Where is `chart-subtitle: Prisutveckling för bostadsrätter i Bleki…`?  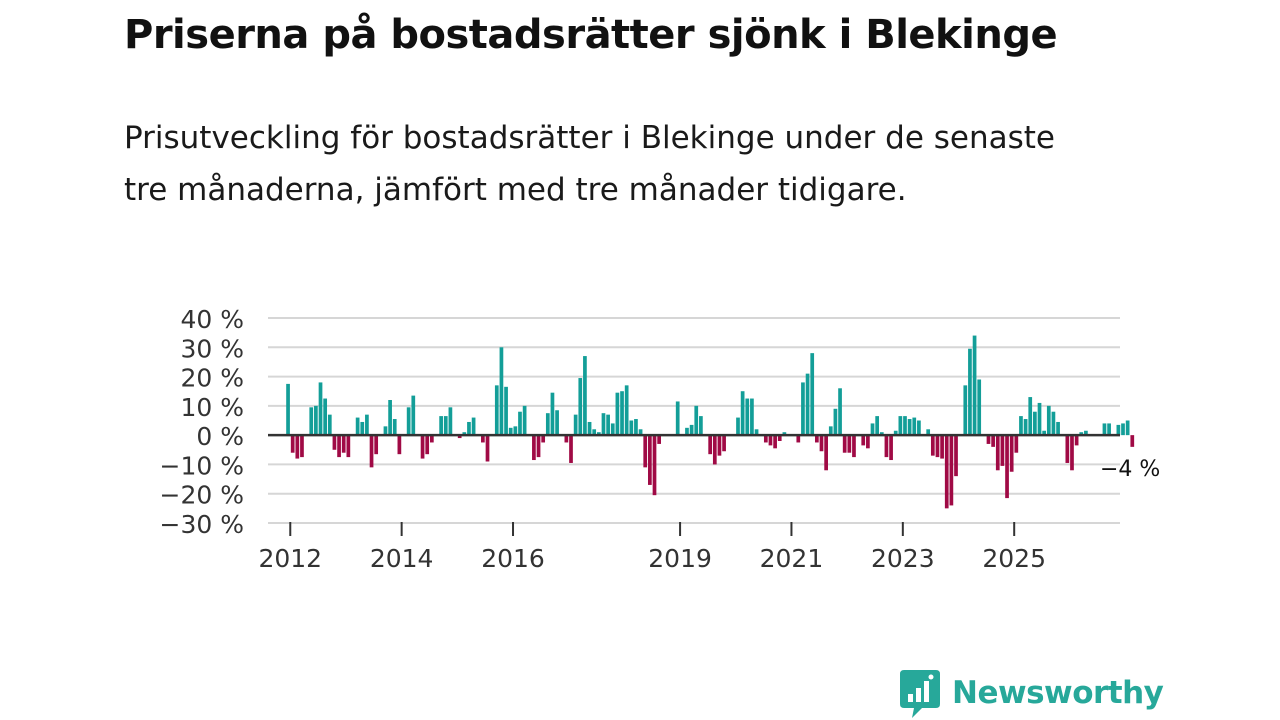 chart-subtitle: Prisutveckling för bostadsrätter i Bleki… is located at coordinates (589, 164).